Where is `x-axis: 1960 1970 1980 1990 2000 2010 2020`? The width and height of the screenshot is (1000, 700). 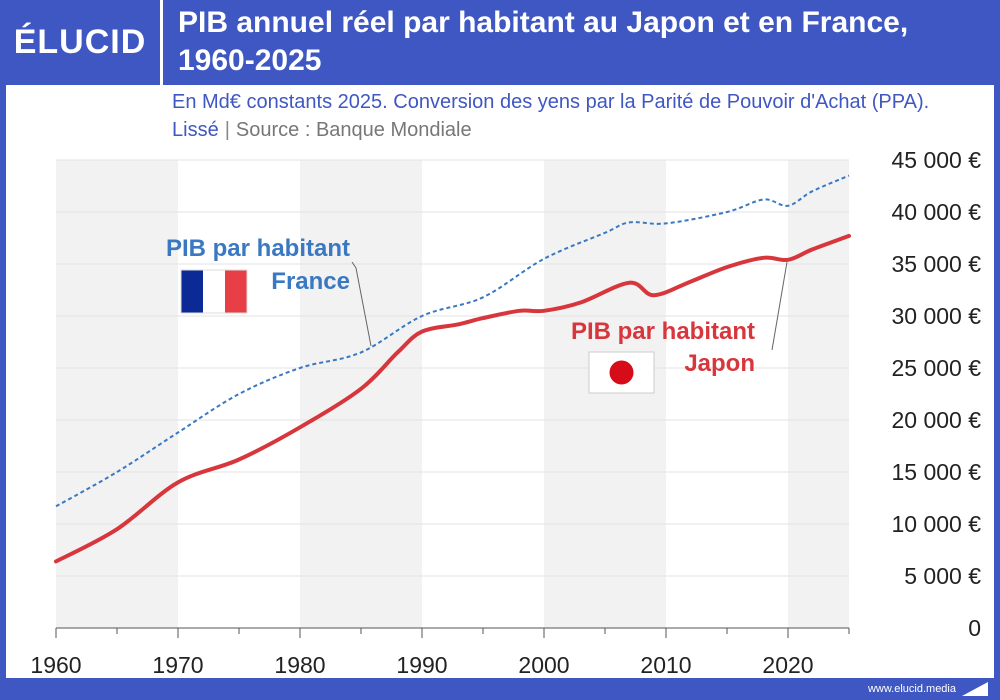
x-axis: 1960 1970 1980 1990 2000 2010 2020 is located at coordinates (440, 652).